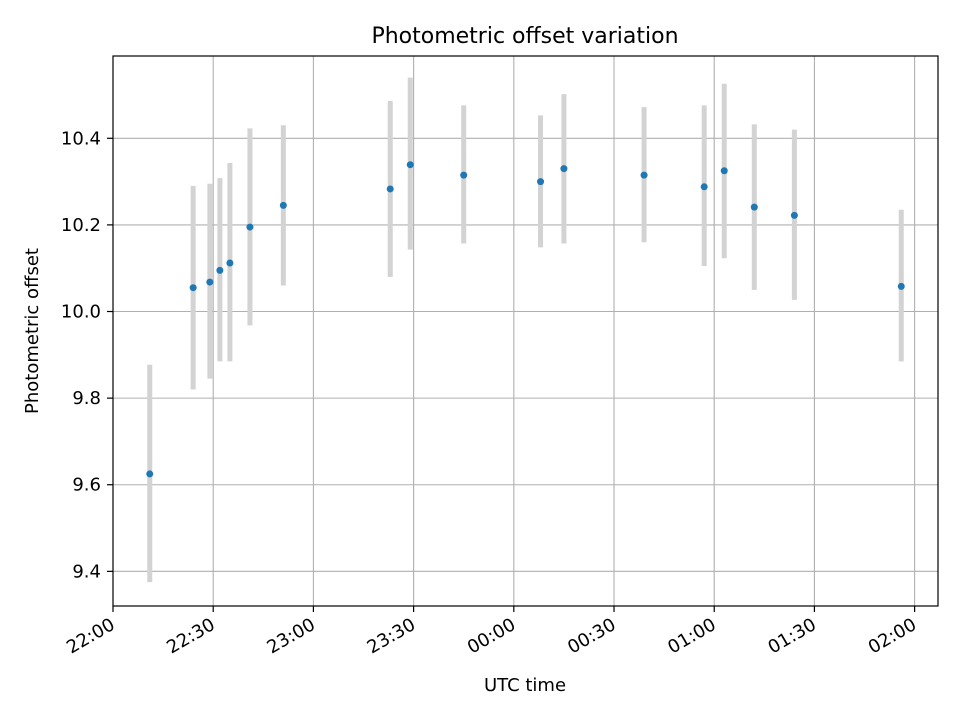 The width and height of the screenshot is (960, 720). Describe the element at coordinates (86, 485) in the screenshot. I see `y-tick-label: 9.6` at that location.